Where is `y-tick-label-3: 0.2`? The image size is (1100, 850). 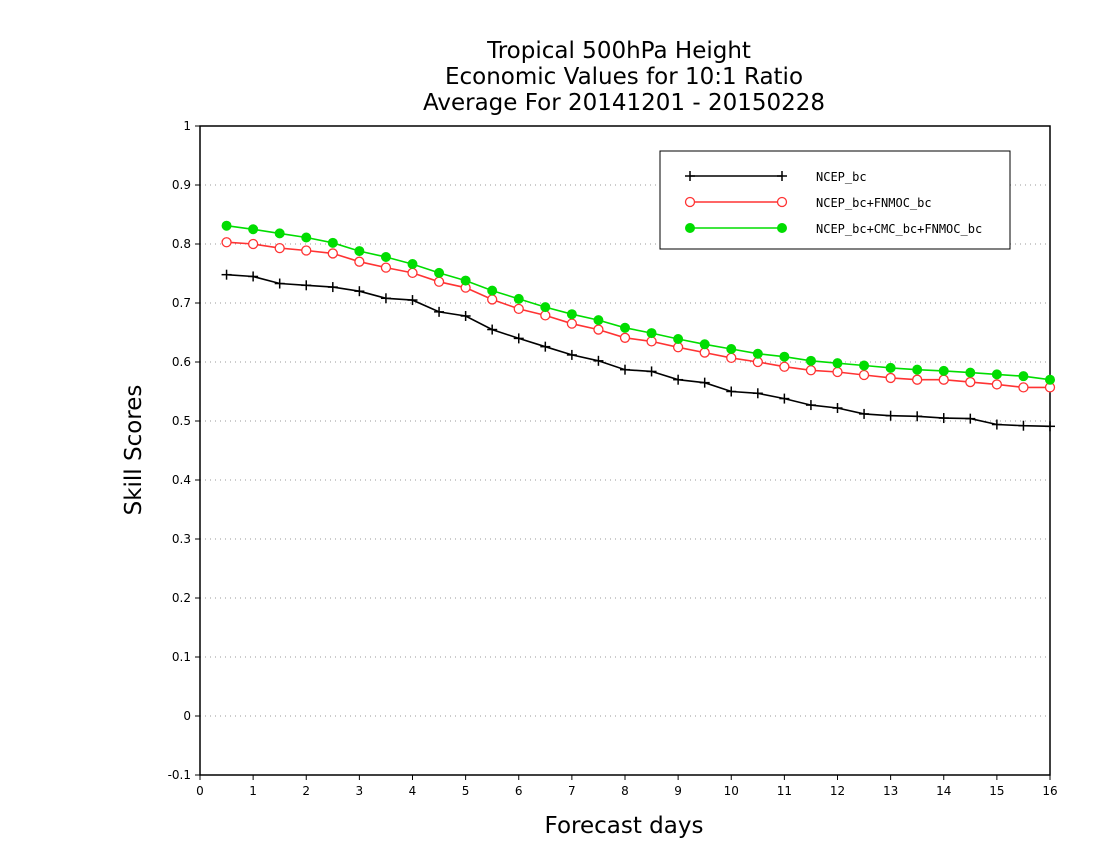 y-tick-label-3: 0.2 is located at coordinates (181, 598).